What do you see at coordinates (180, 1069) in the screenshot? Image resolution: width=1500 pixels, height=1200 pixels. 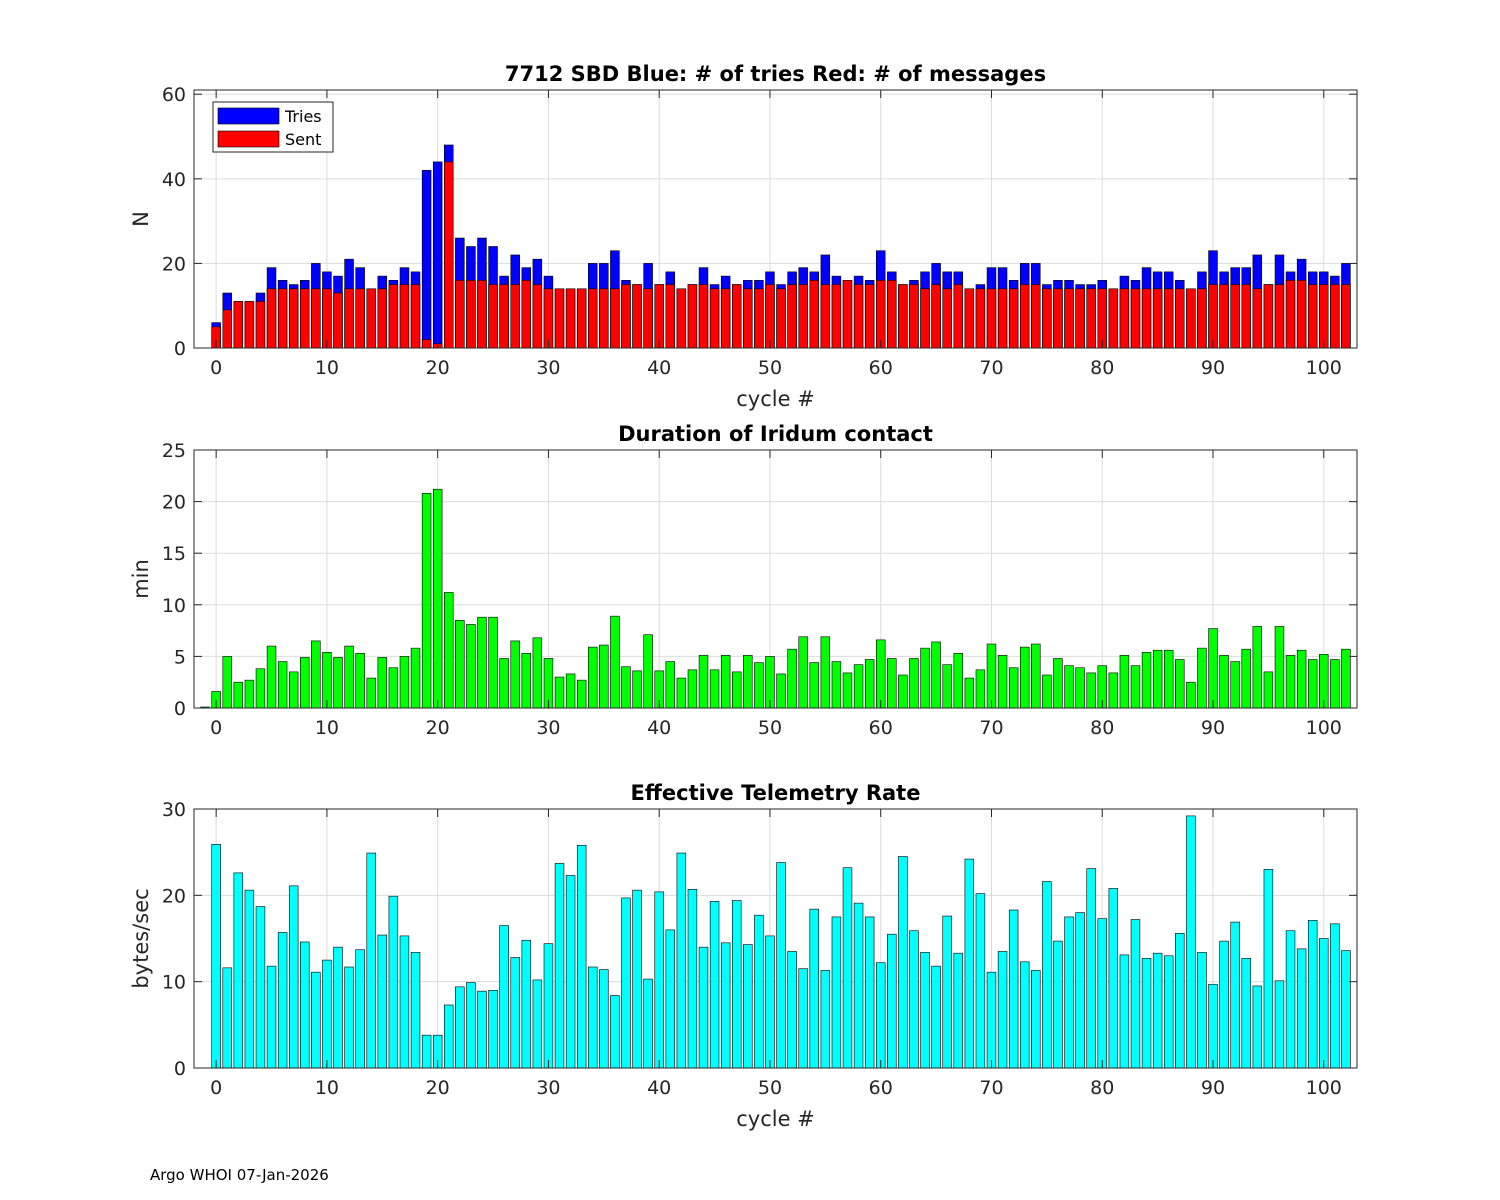 I see `y-tick-label: 0` at bounding box center [180, 1069].